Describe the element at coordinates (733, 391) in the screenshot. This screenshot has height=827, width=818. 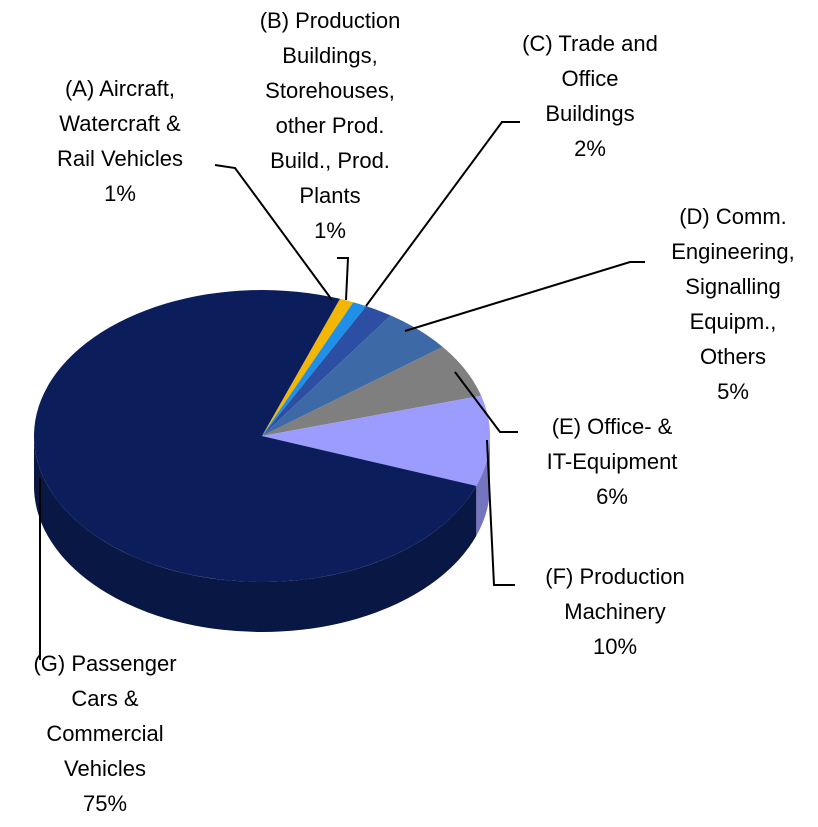
I see `value-label: 5%` at that location.